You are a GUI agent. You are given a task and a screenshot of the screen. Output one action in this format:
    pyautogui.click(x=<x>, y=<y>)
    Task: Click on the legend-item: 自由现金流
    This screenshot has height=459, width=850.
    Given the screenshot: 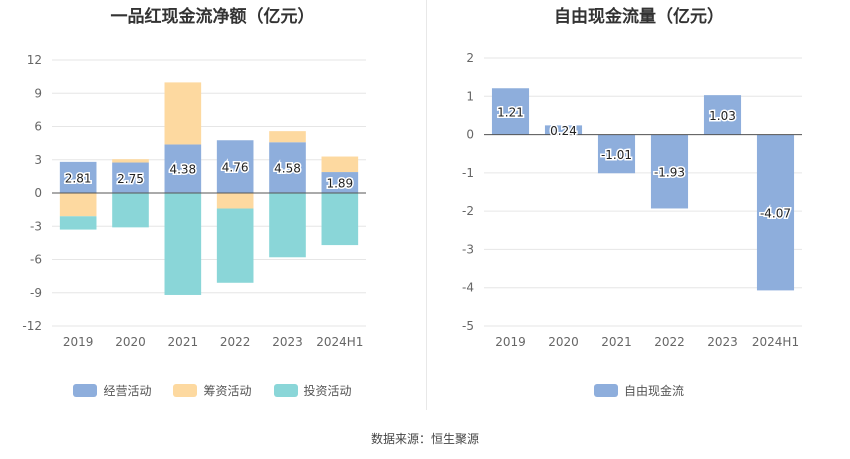 What is the action you would take?
    pyautogui.click(x=638, y=390)
    